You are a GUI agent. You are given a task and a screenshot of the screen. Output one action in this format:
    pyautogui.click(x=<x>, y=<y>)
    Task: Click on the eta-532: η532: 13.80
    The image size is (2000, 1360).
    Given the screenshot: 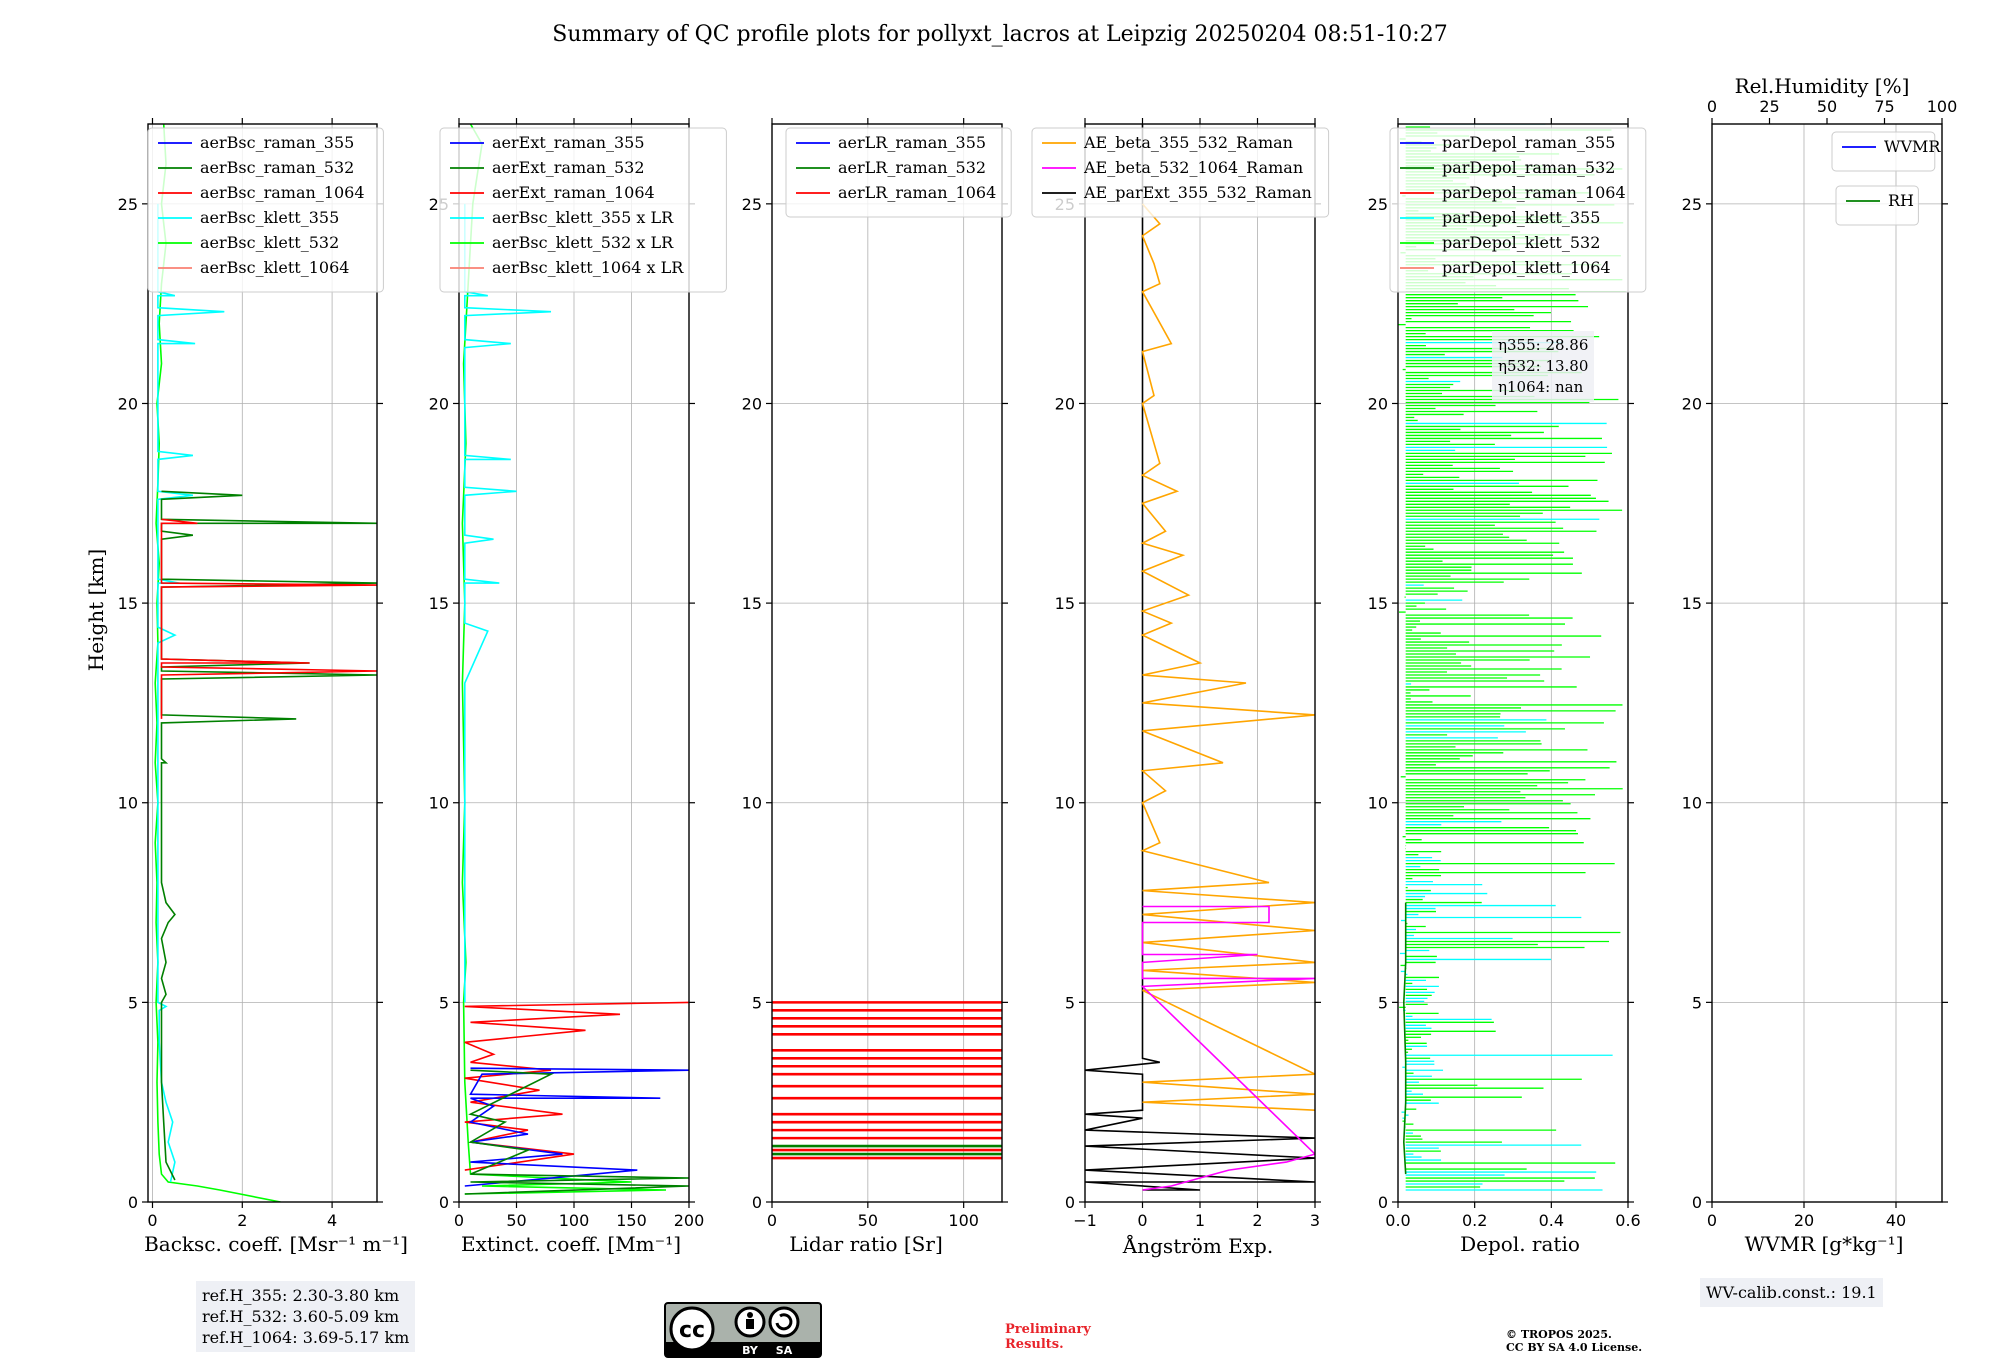 What is the action you would take?
    pyautogui.click(x=1543, y=366)
    